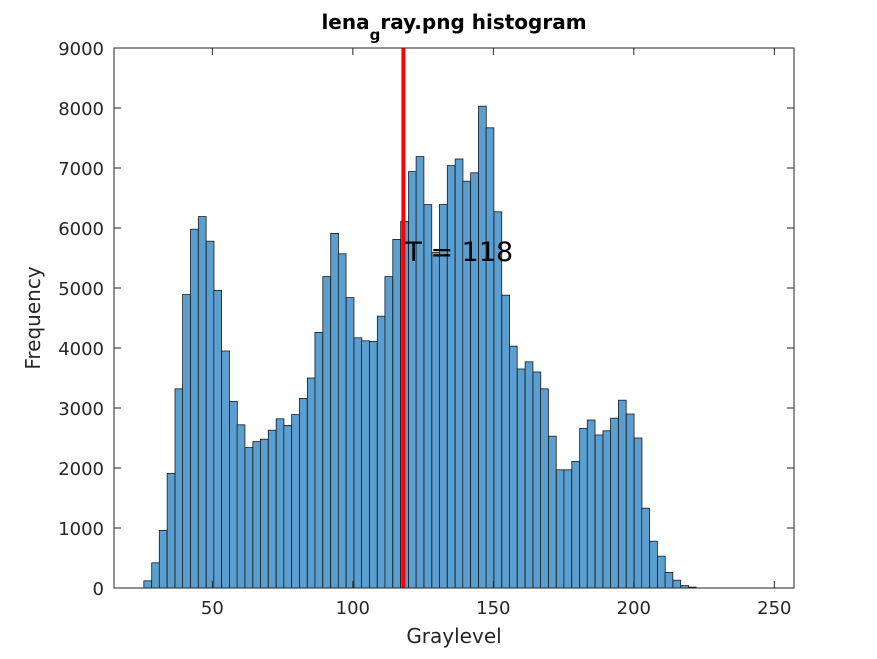  Describe the element at coordinates (81, 469) in the screenshot. I see `y-tick-label: 2000` at that location.